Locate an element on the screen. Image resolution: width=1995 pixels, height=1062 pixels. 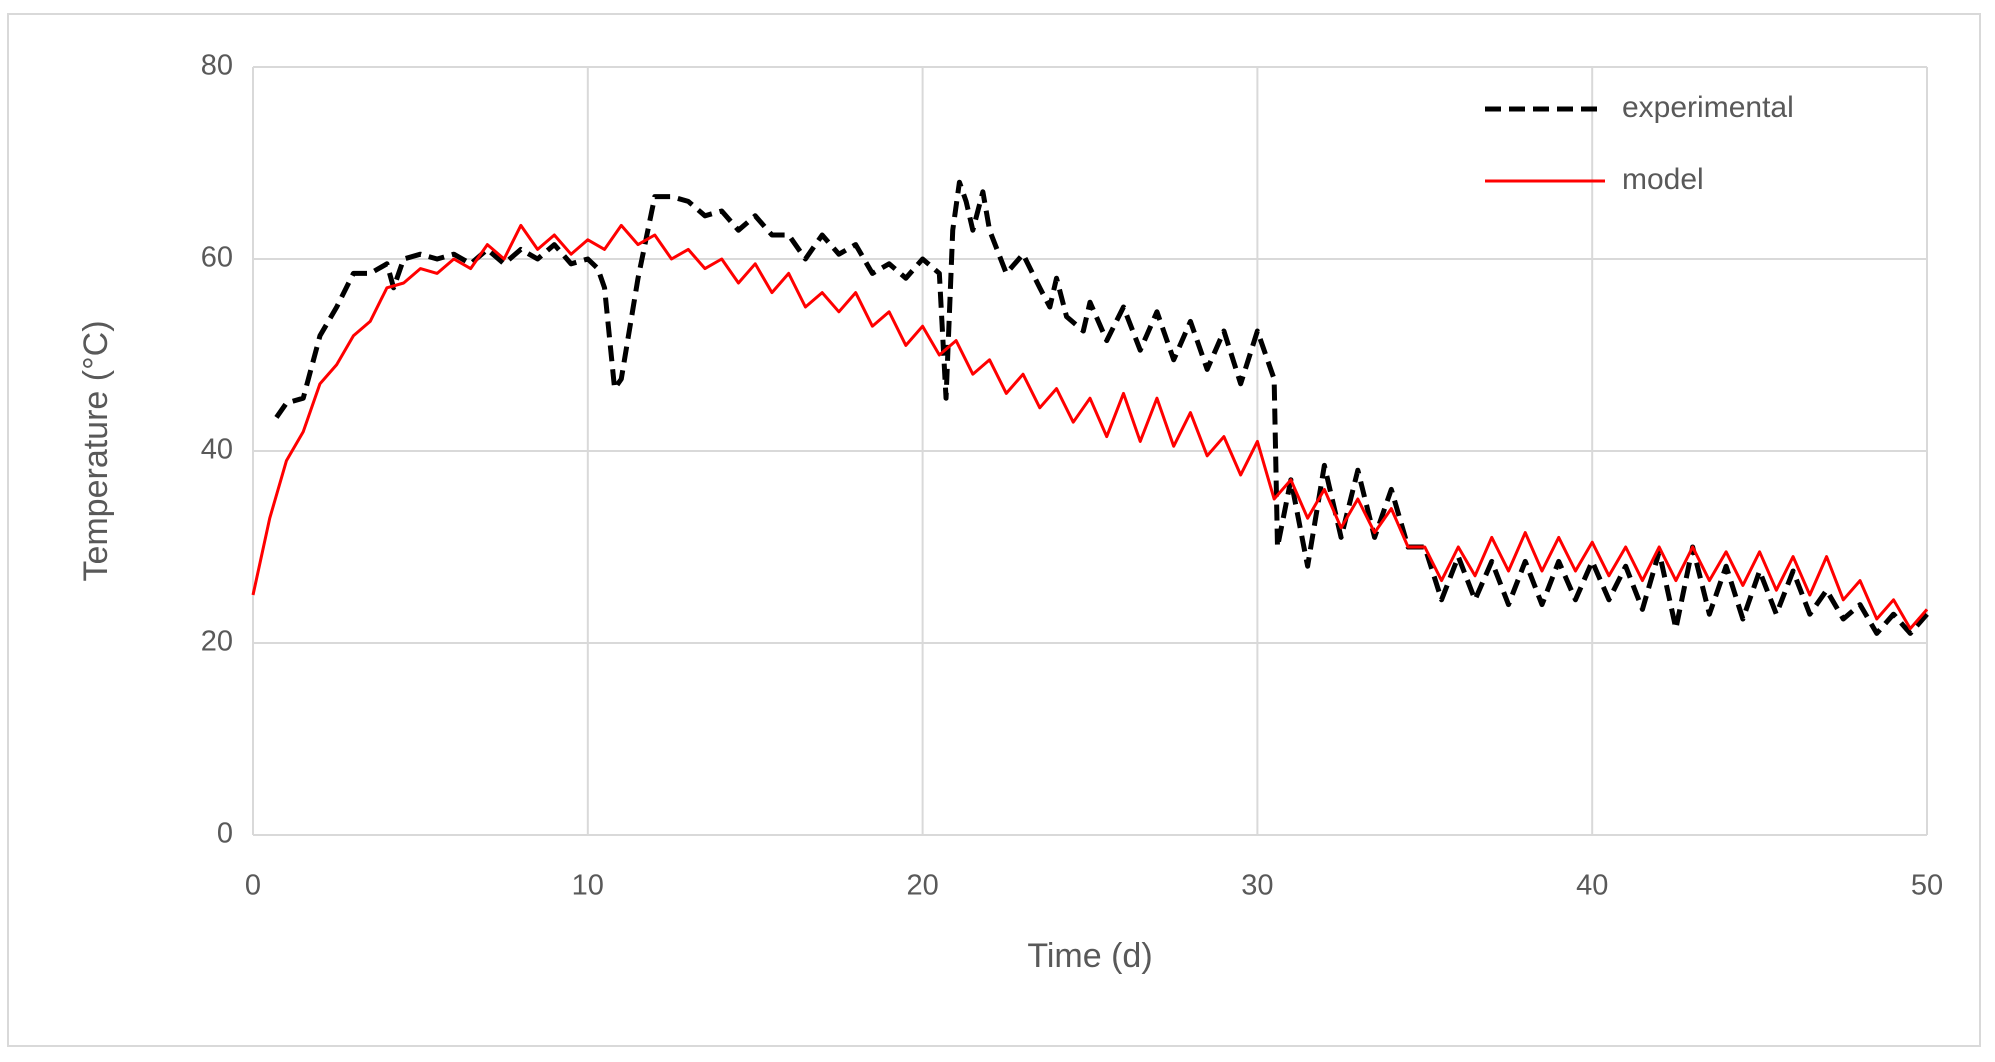
x-tick-label: 0 is located at coordinates (253, 886).